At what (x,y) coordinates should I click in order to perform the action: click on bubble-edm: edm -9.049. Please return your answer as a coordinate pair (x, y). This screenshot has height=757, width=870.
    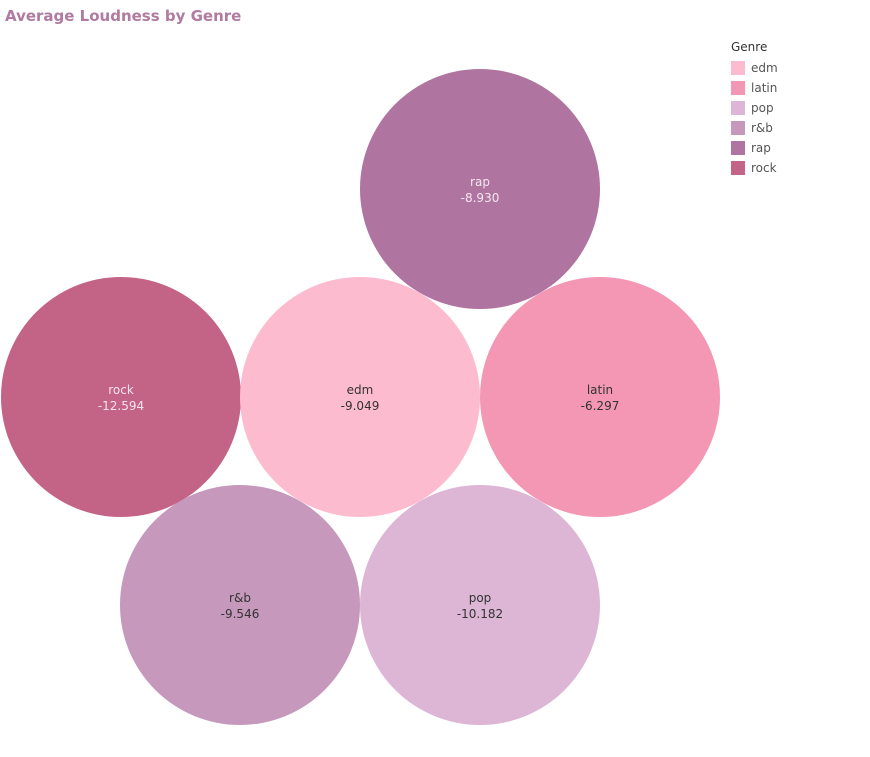
    Looking at the image, I should click on (360, 397).